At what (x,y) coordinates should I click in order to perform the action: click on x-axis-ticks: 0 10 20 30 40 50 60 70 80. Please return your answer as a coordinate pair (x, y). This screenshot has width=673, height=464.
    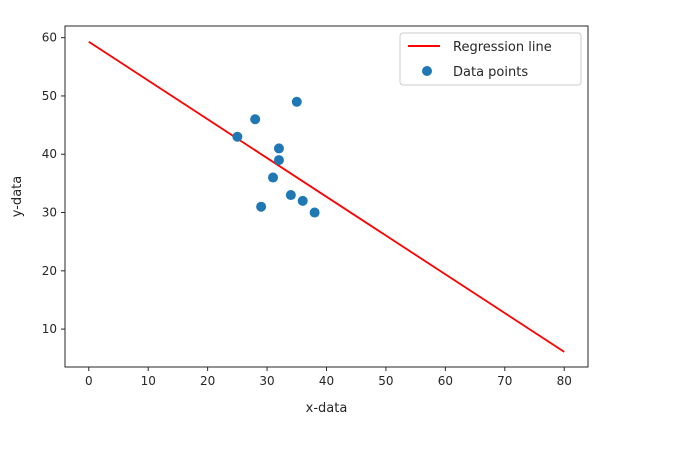
    Looking at the image, I should click on (328, 377).